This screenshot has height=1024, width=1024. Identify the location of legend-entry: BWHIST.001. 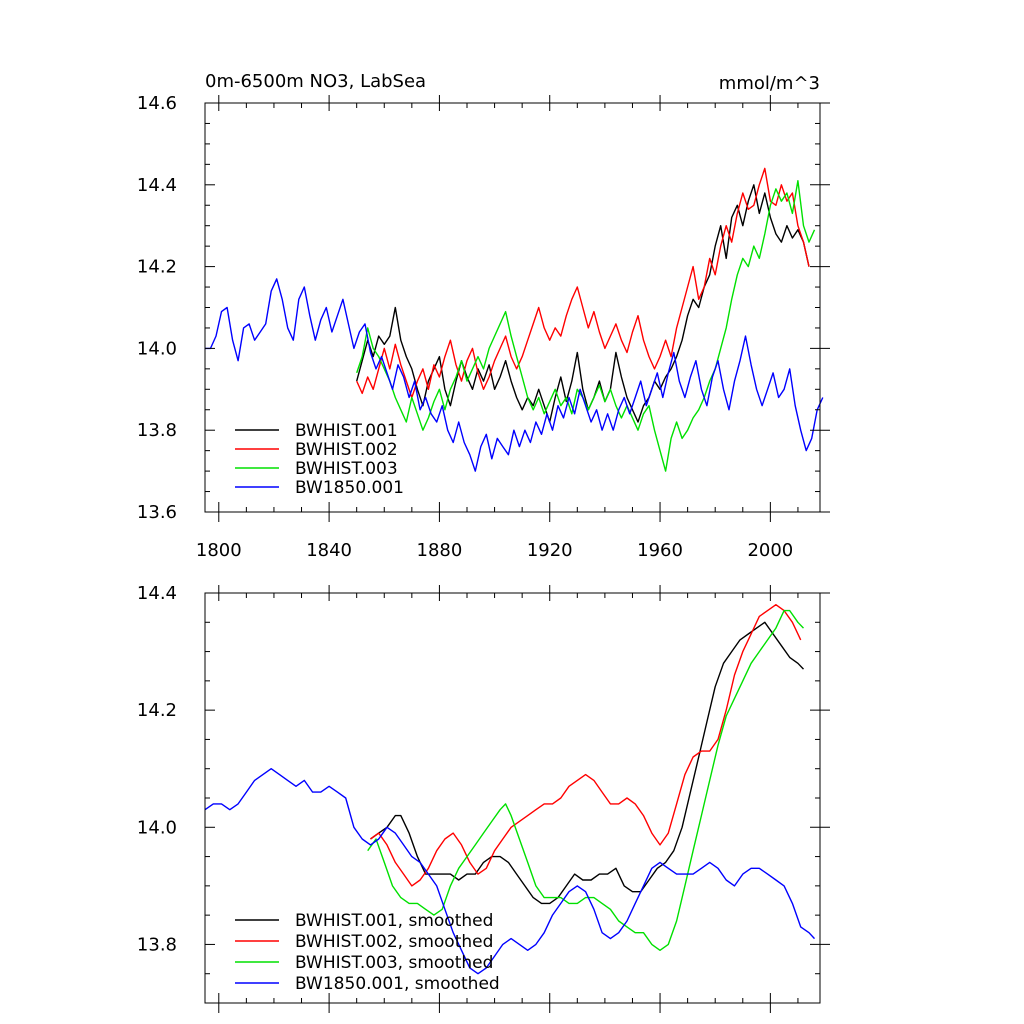
(346, 431).